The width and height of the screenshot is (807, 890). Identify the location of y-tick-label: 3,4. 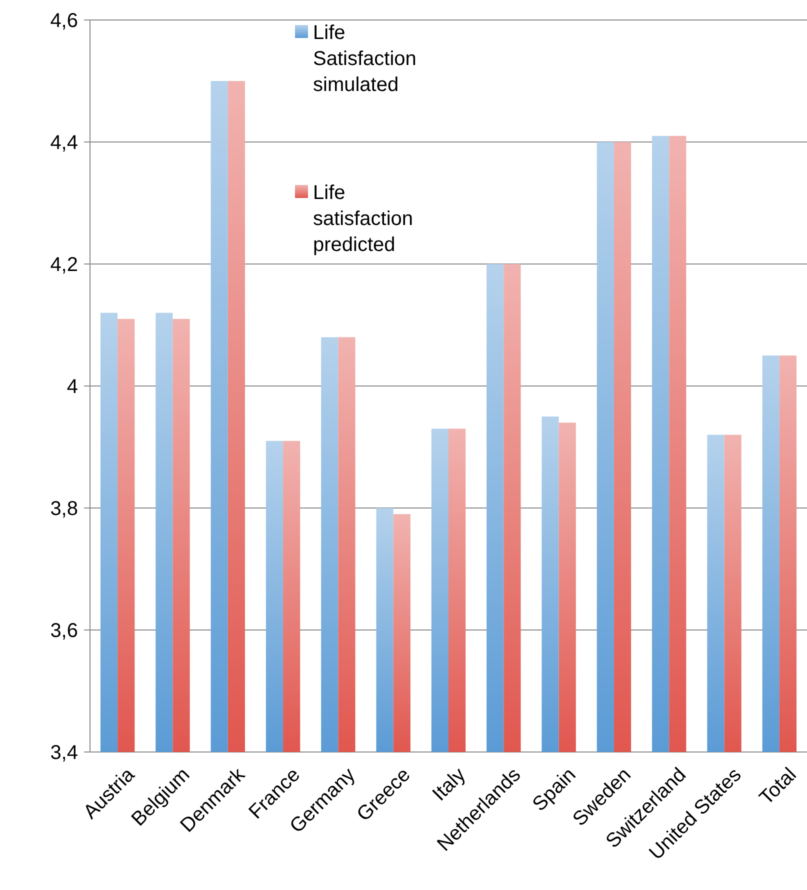
(64, 753).